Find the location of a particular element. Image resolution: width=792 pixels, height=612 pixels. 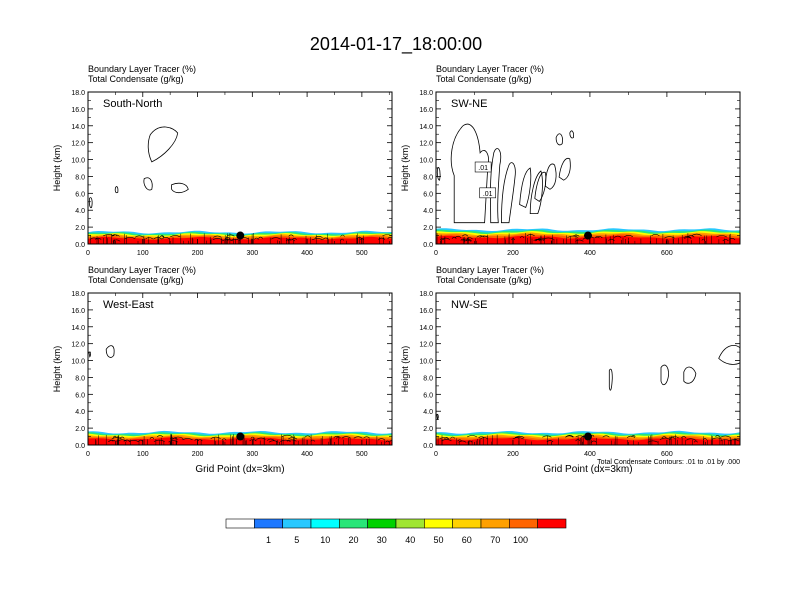

colorbar-label: 70 is located at coordinates (495, 540).